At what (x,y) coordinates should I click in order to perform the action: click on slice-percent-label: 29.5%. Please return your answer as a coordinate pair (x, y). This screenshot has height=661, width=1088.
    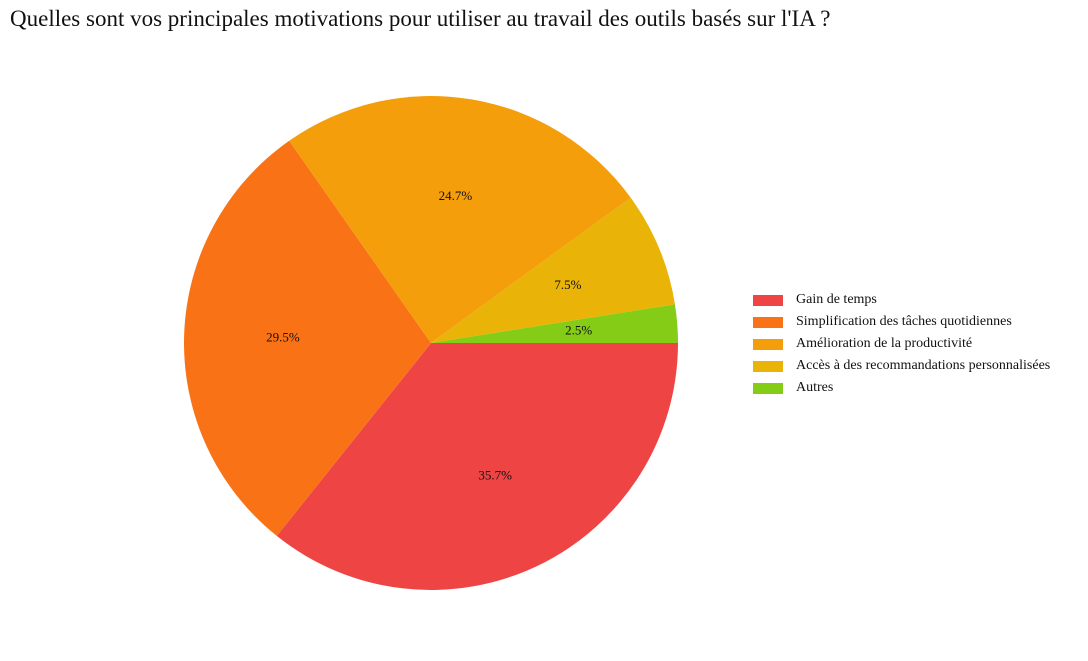
    Looking at the image, I should click on (283, 336).